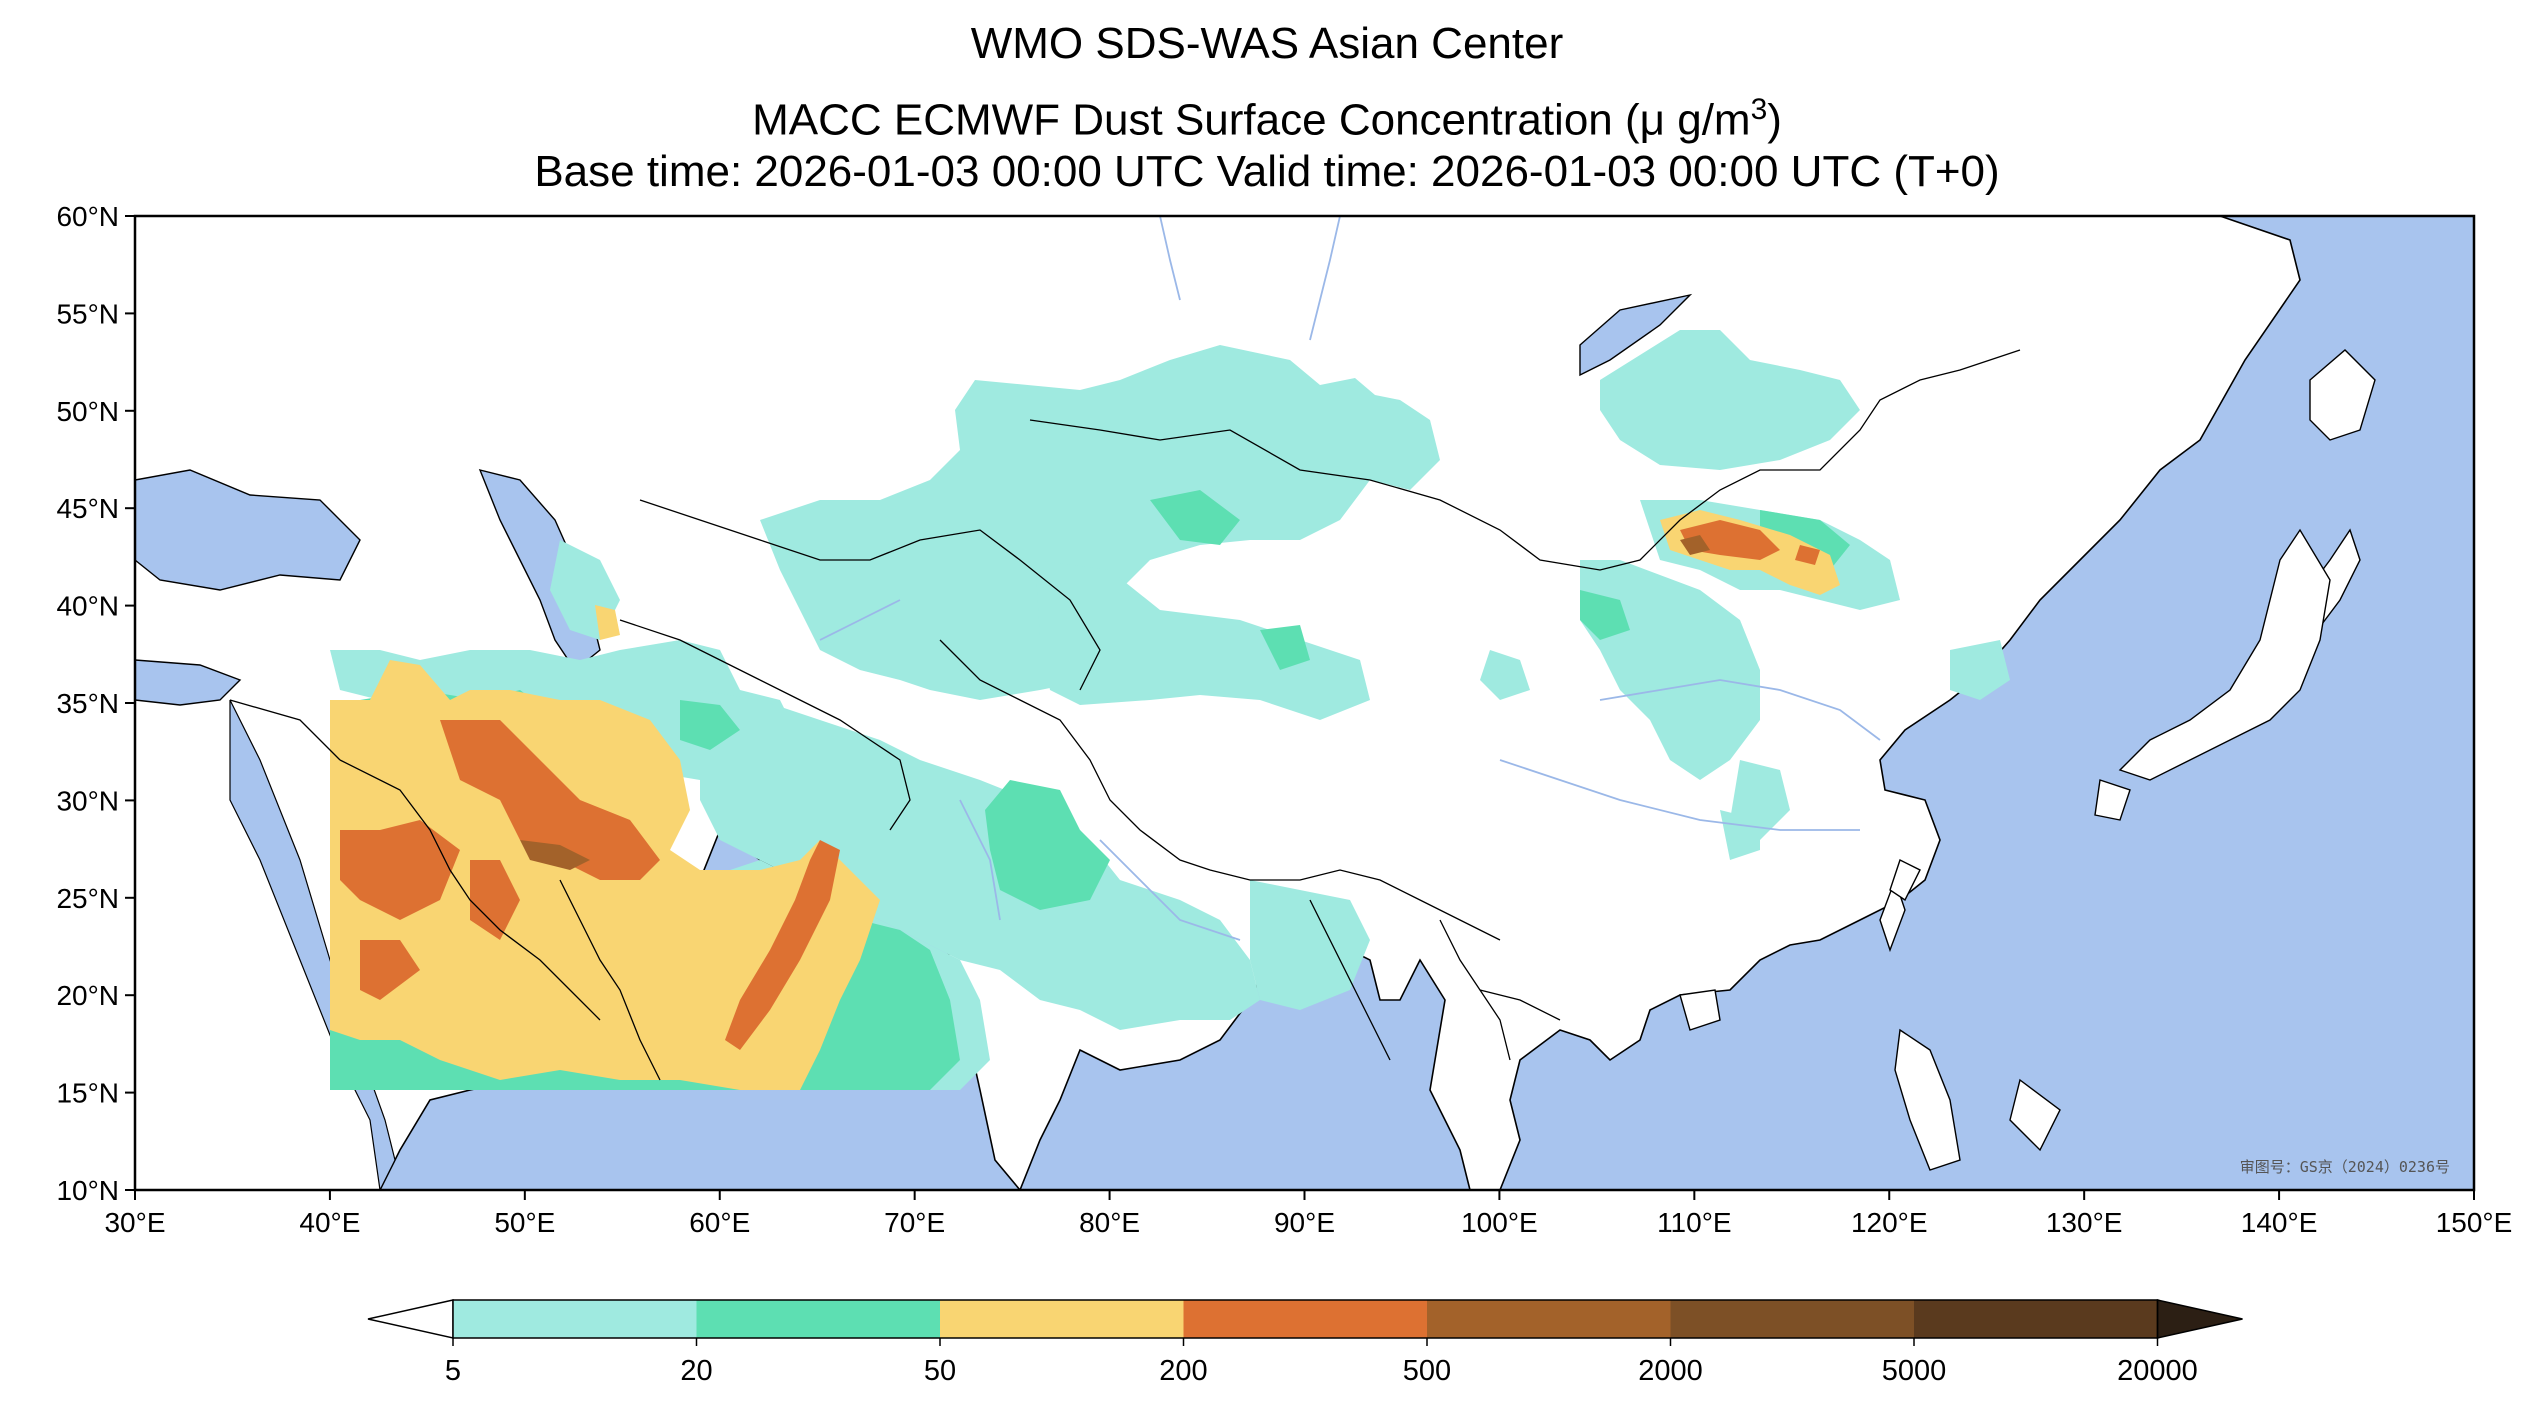  I want to click on lat-tick-label: 50°N, so click(87, 411).